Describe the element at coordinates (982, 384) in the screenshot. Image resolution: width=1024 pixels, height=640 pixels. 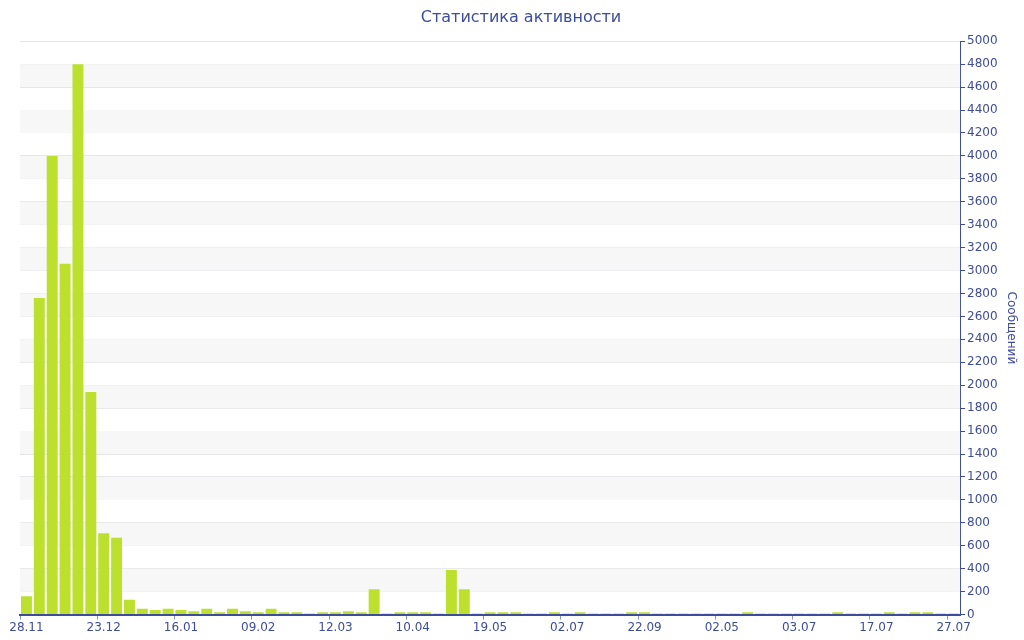
I see `y-tick-label: 2000` at that location.